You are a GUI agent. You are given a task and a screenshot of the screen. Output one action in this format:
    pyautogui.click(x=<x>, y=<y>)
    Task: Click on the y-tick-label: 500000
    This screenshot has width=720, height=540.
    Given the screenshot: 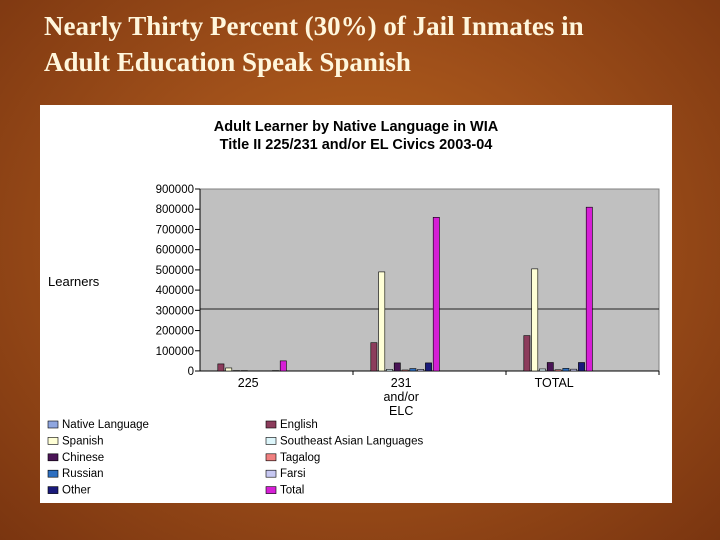 What is the action you would take?
    pyautogui.click(x=175, y=271)
    